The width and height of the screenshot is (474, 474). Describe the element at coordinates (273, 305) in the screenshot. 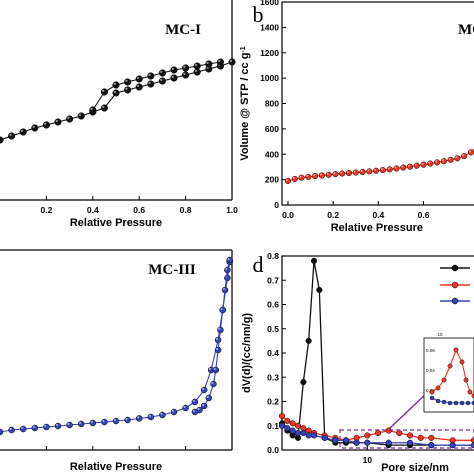

I see `y-tick-label: 0.6` at that location.